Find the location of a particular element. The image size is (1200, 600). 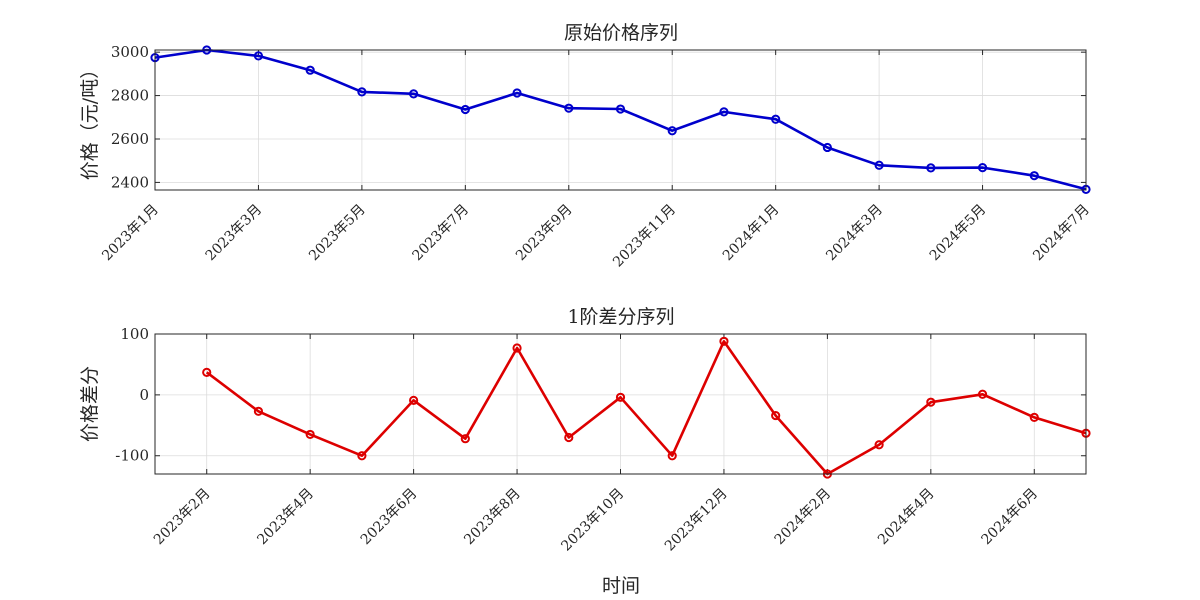

y-tick-label: 0 is located at coordinates (144, 395).